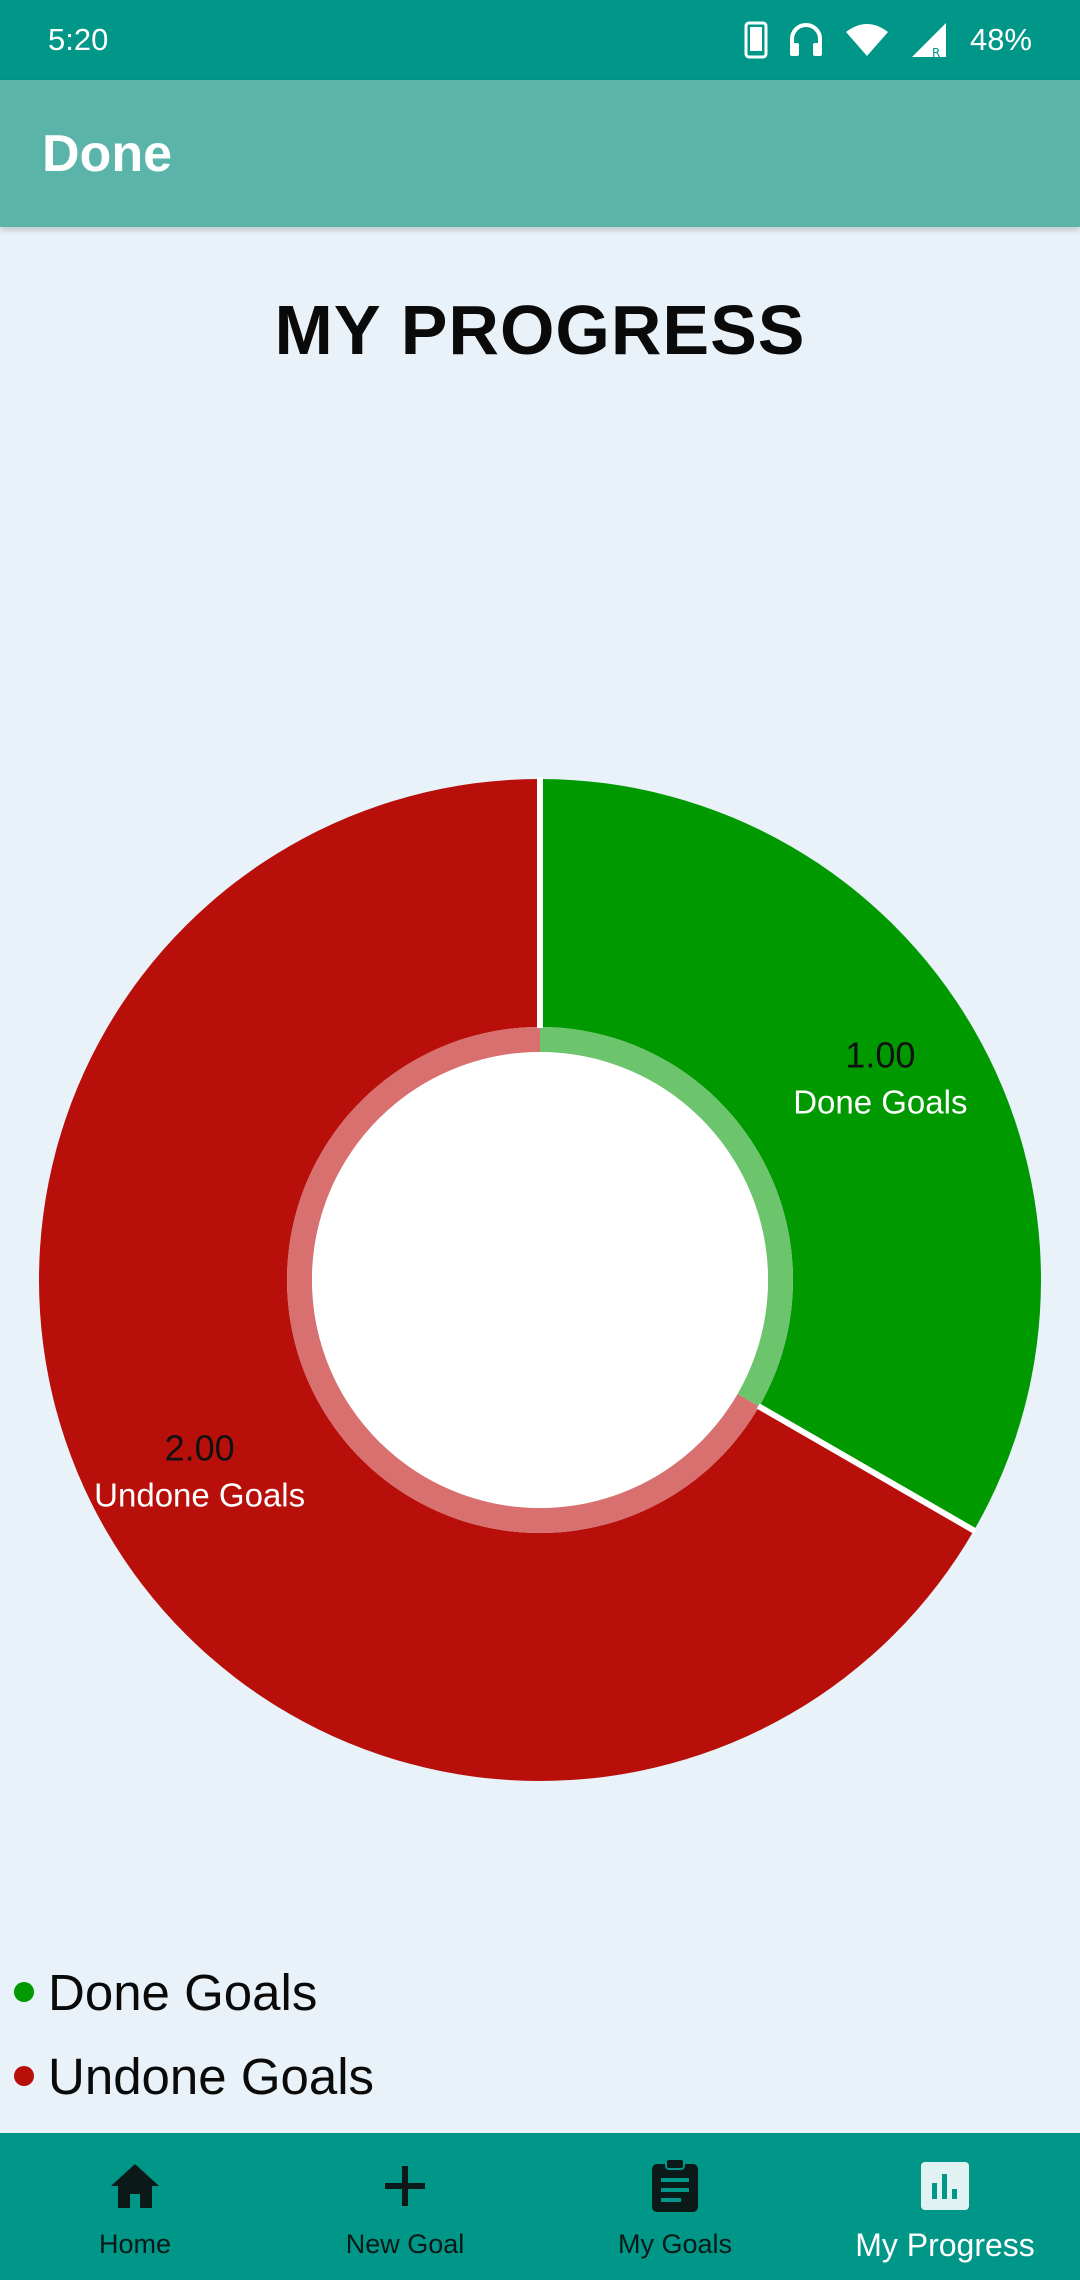 The image size is (1080, 2280). What do you see at coordinates (945, 2186) in the screenshot?
I see `bar-chart-icon` at bounding box center [945, 2186].